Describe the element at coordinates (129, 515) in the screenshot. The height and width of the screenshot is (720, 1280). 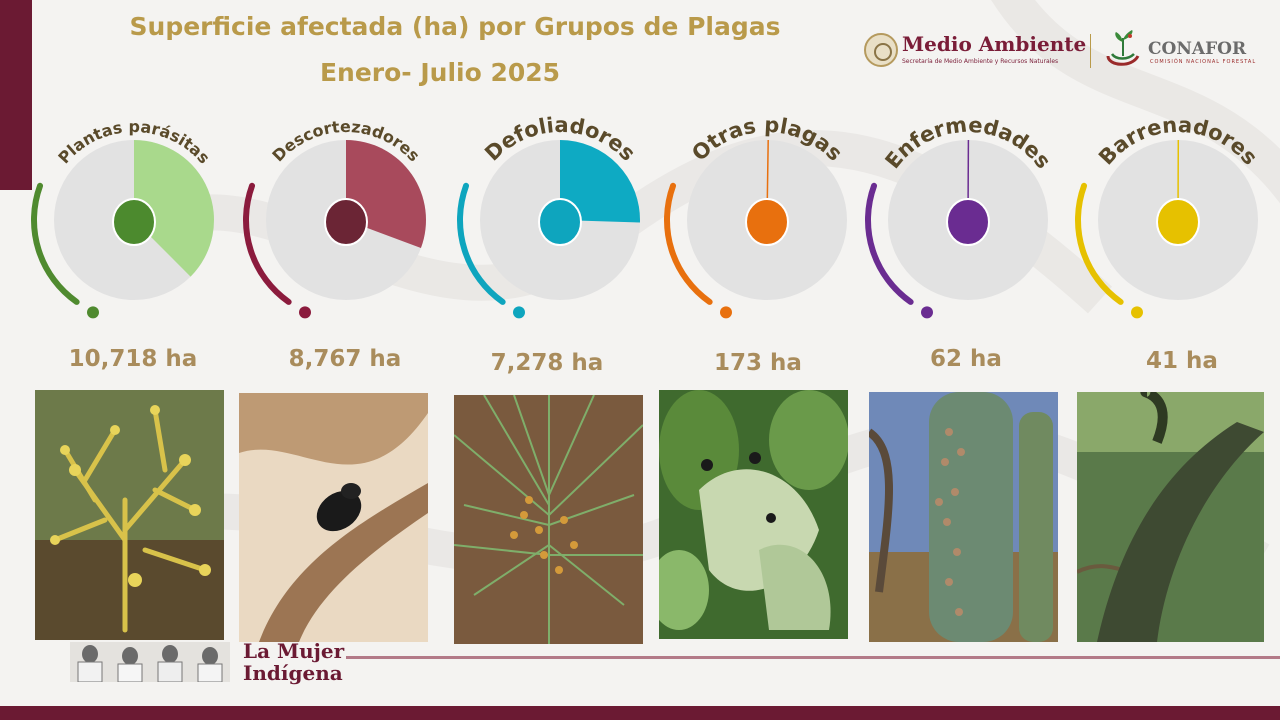
I see `plantas-parasitas-photo` at that location.